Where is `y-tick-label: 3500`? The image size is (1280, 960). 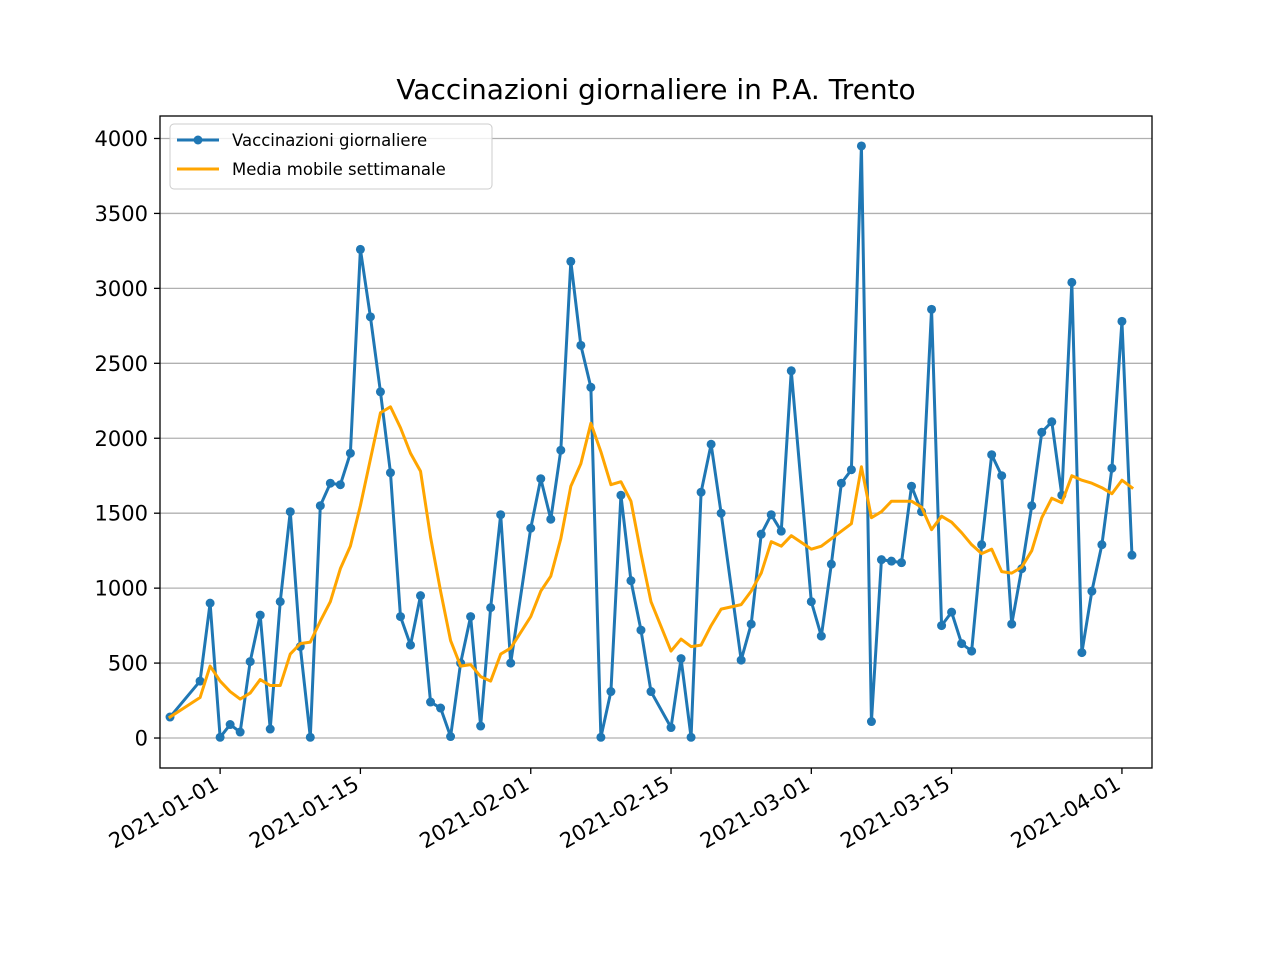
y-tick-label: 3500 is located at coordinates (121, 214).